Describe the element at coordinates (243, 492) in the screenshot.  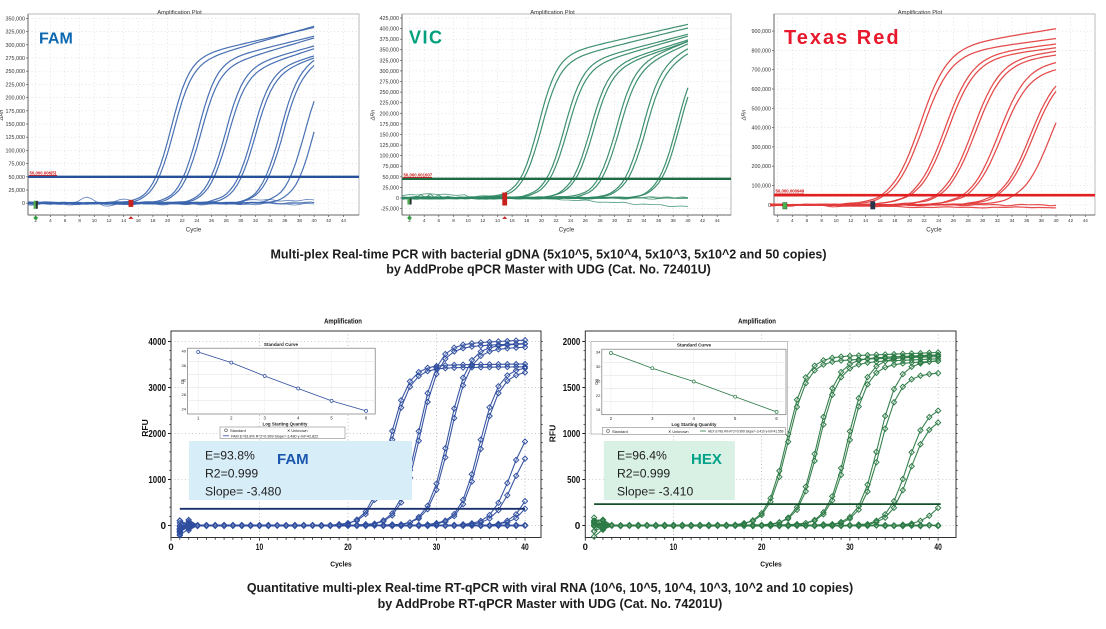
I see `svg-text: Slope= -3.480` at that location.